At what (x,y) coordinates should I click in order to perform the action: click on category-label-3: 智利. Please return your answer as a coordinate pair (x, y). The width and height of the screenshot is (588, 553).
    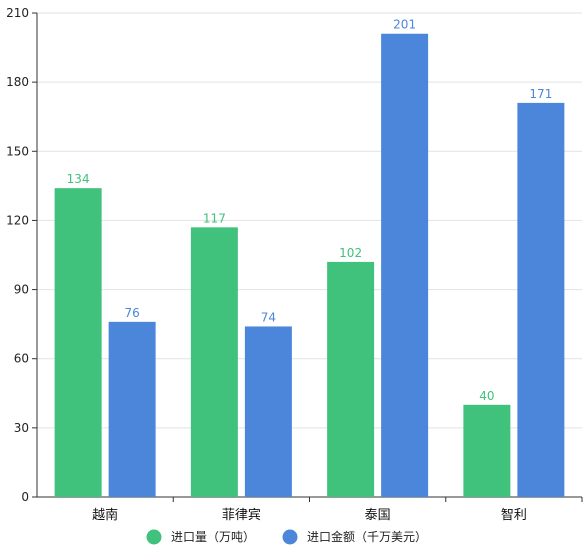
    Looking at the image, I should click on (514, 515).